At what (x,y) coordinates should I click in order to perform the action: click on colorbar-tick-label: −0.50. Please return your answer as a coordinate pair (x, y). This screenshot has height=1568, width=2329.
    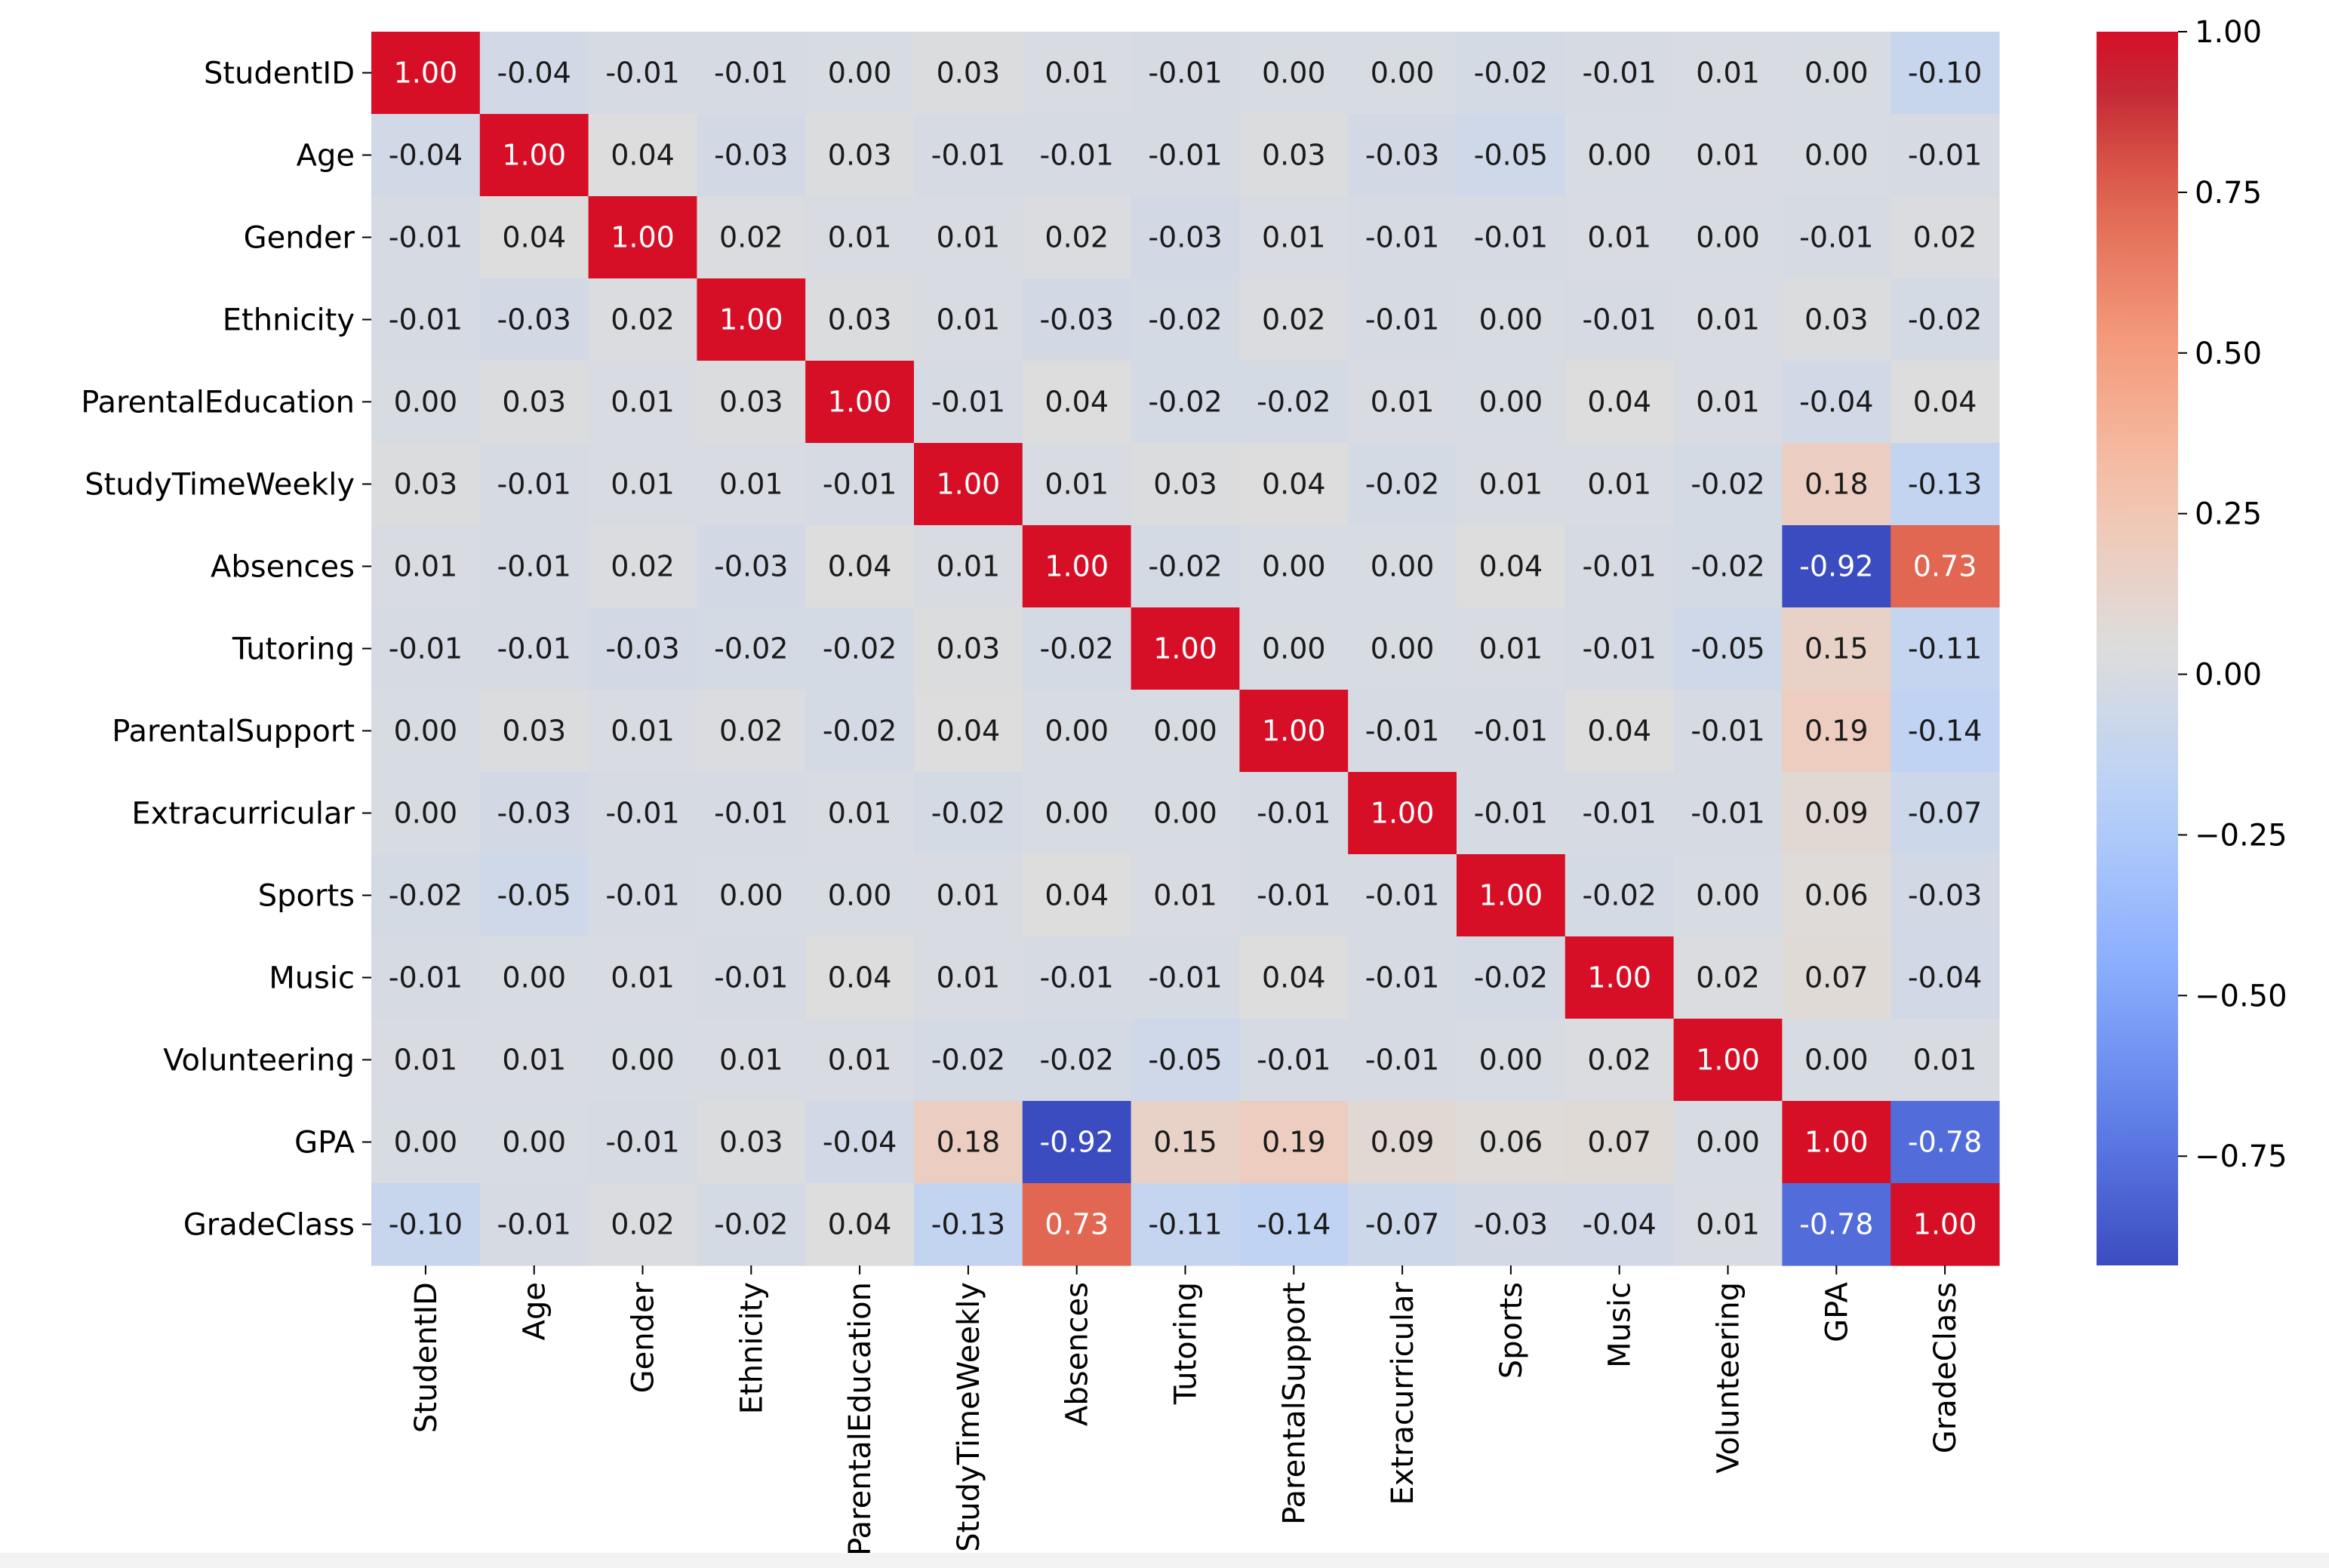
    Looking at the image, I should click on (2241, 996).